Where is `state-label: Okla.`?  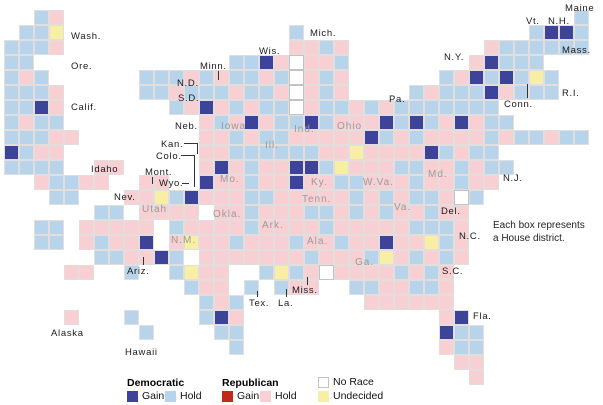 state-label: Okla. is located at coordinates (227, 214).